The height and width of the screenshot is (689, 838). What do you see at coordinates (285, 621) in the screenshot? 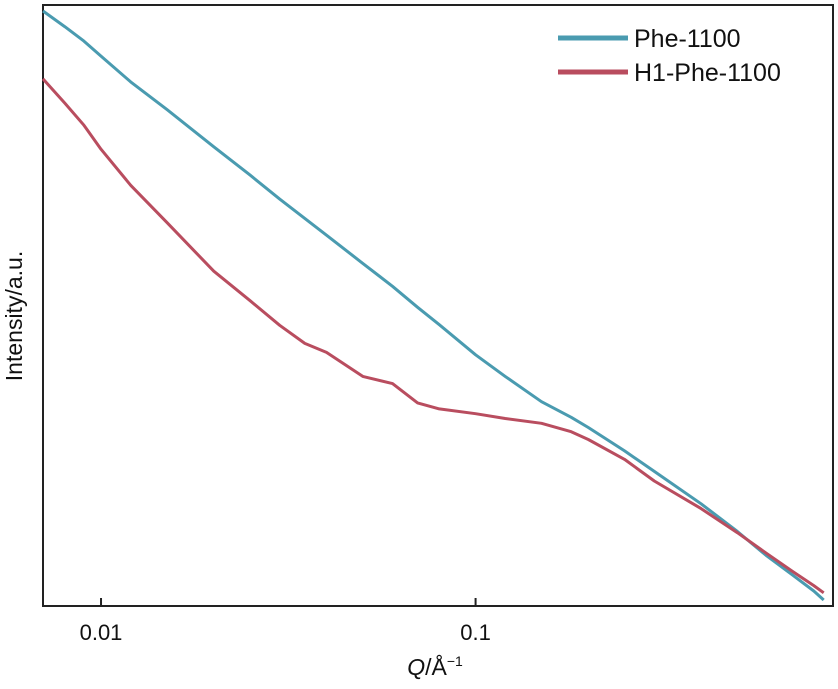
I see `x-tick-layer: 0.01 0.1` at bounding box center [285, 621].